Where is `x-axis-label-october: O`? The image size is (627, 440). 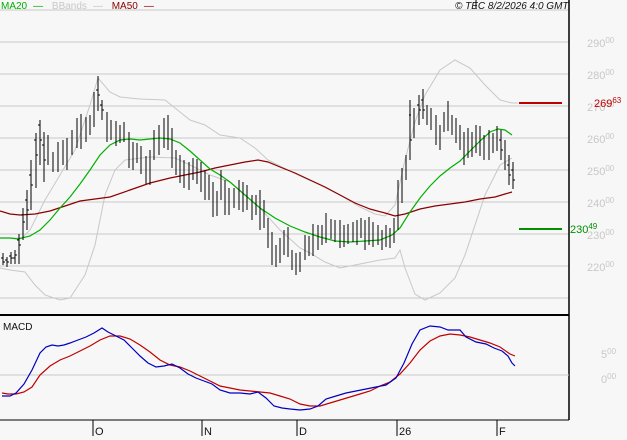
x-axis-label-october: O is located at coordinates (99, 432).